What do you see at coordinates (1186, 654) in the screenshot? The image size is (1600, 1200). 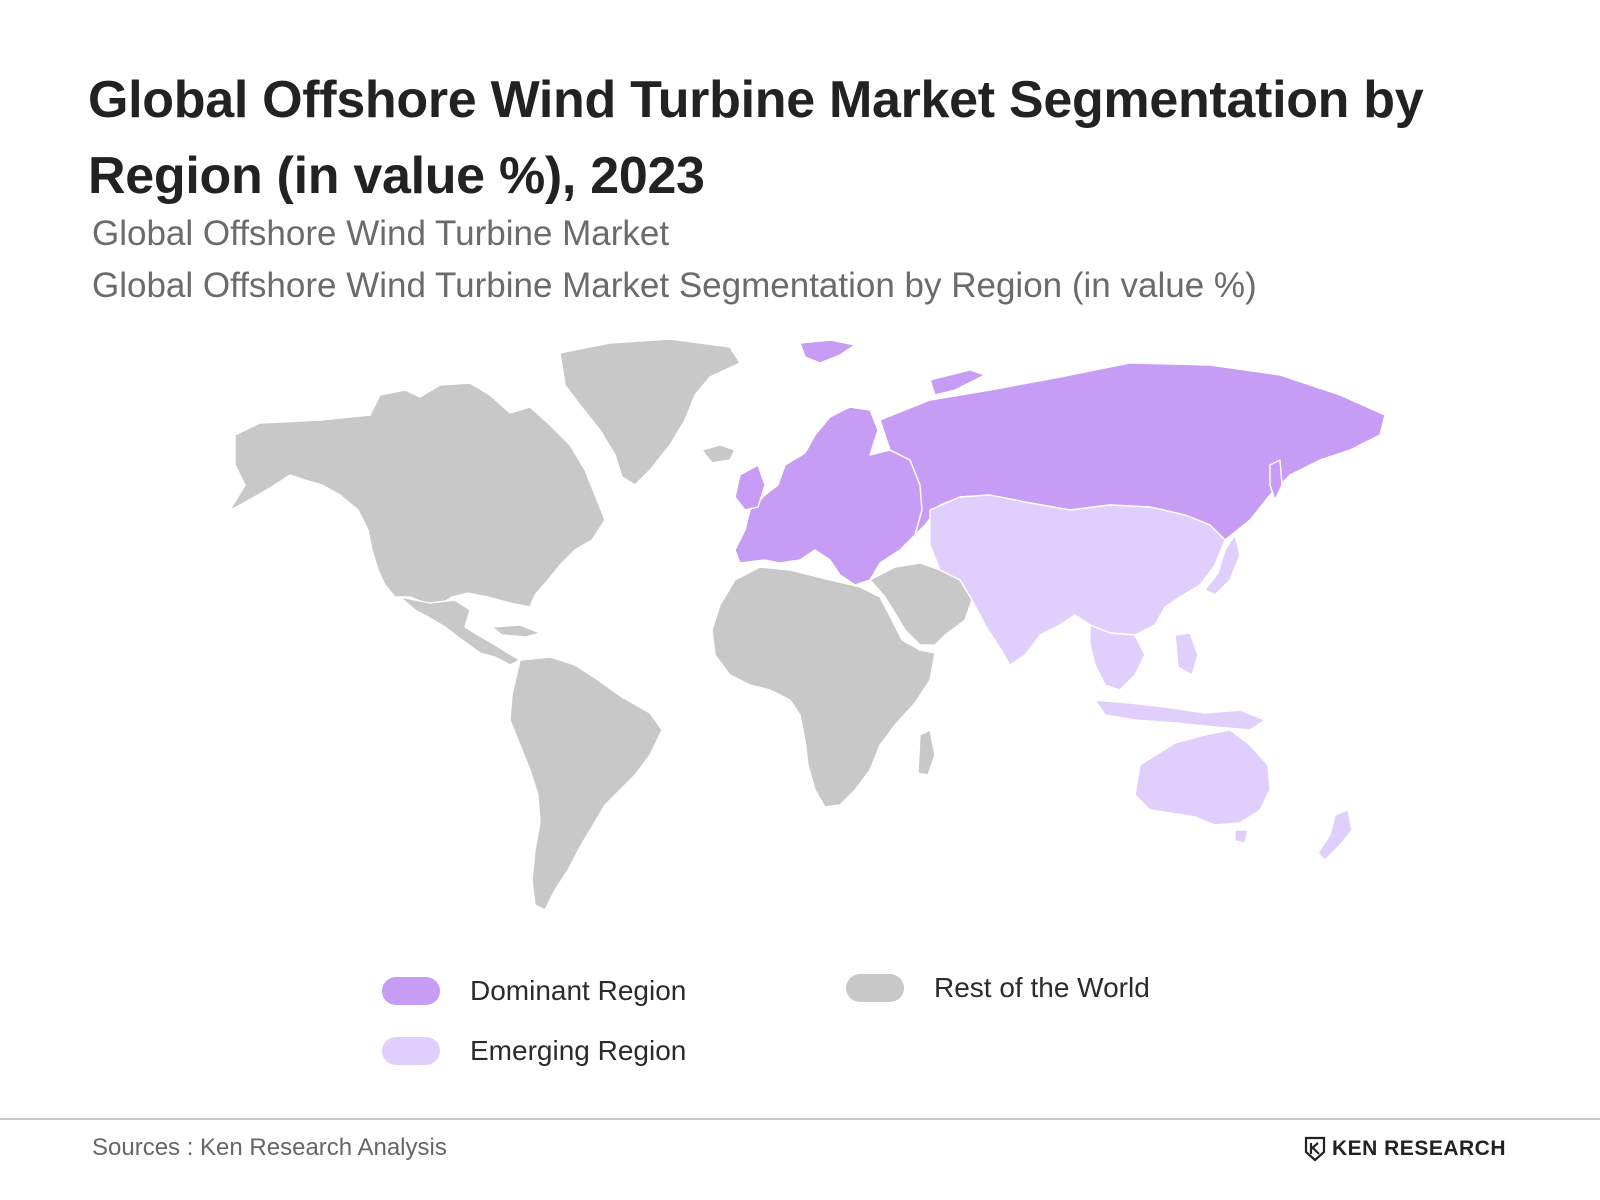 I see `region-philippines` at bounding box center [1186, 654].